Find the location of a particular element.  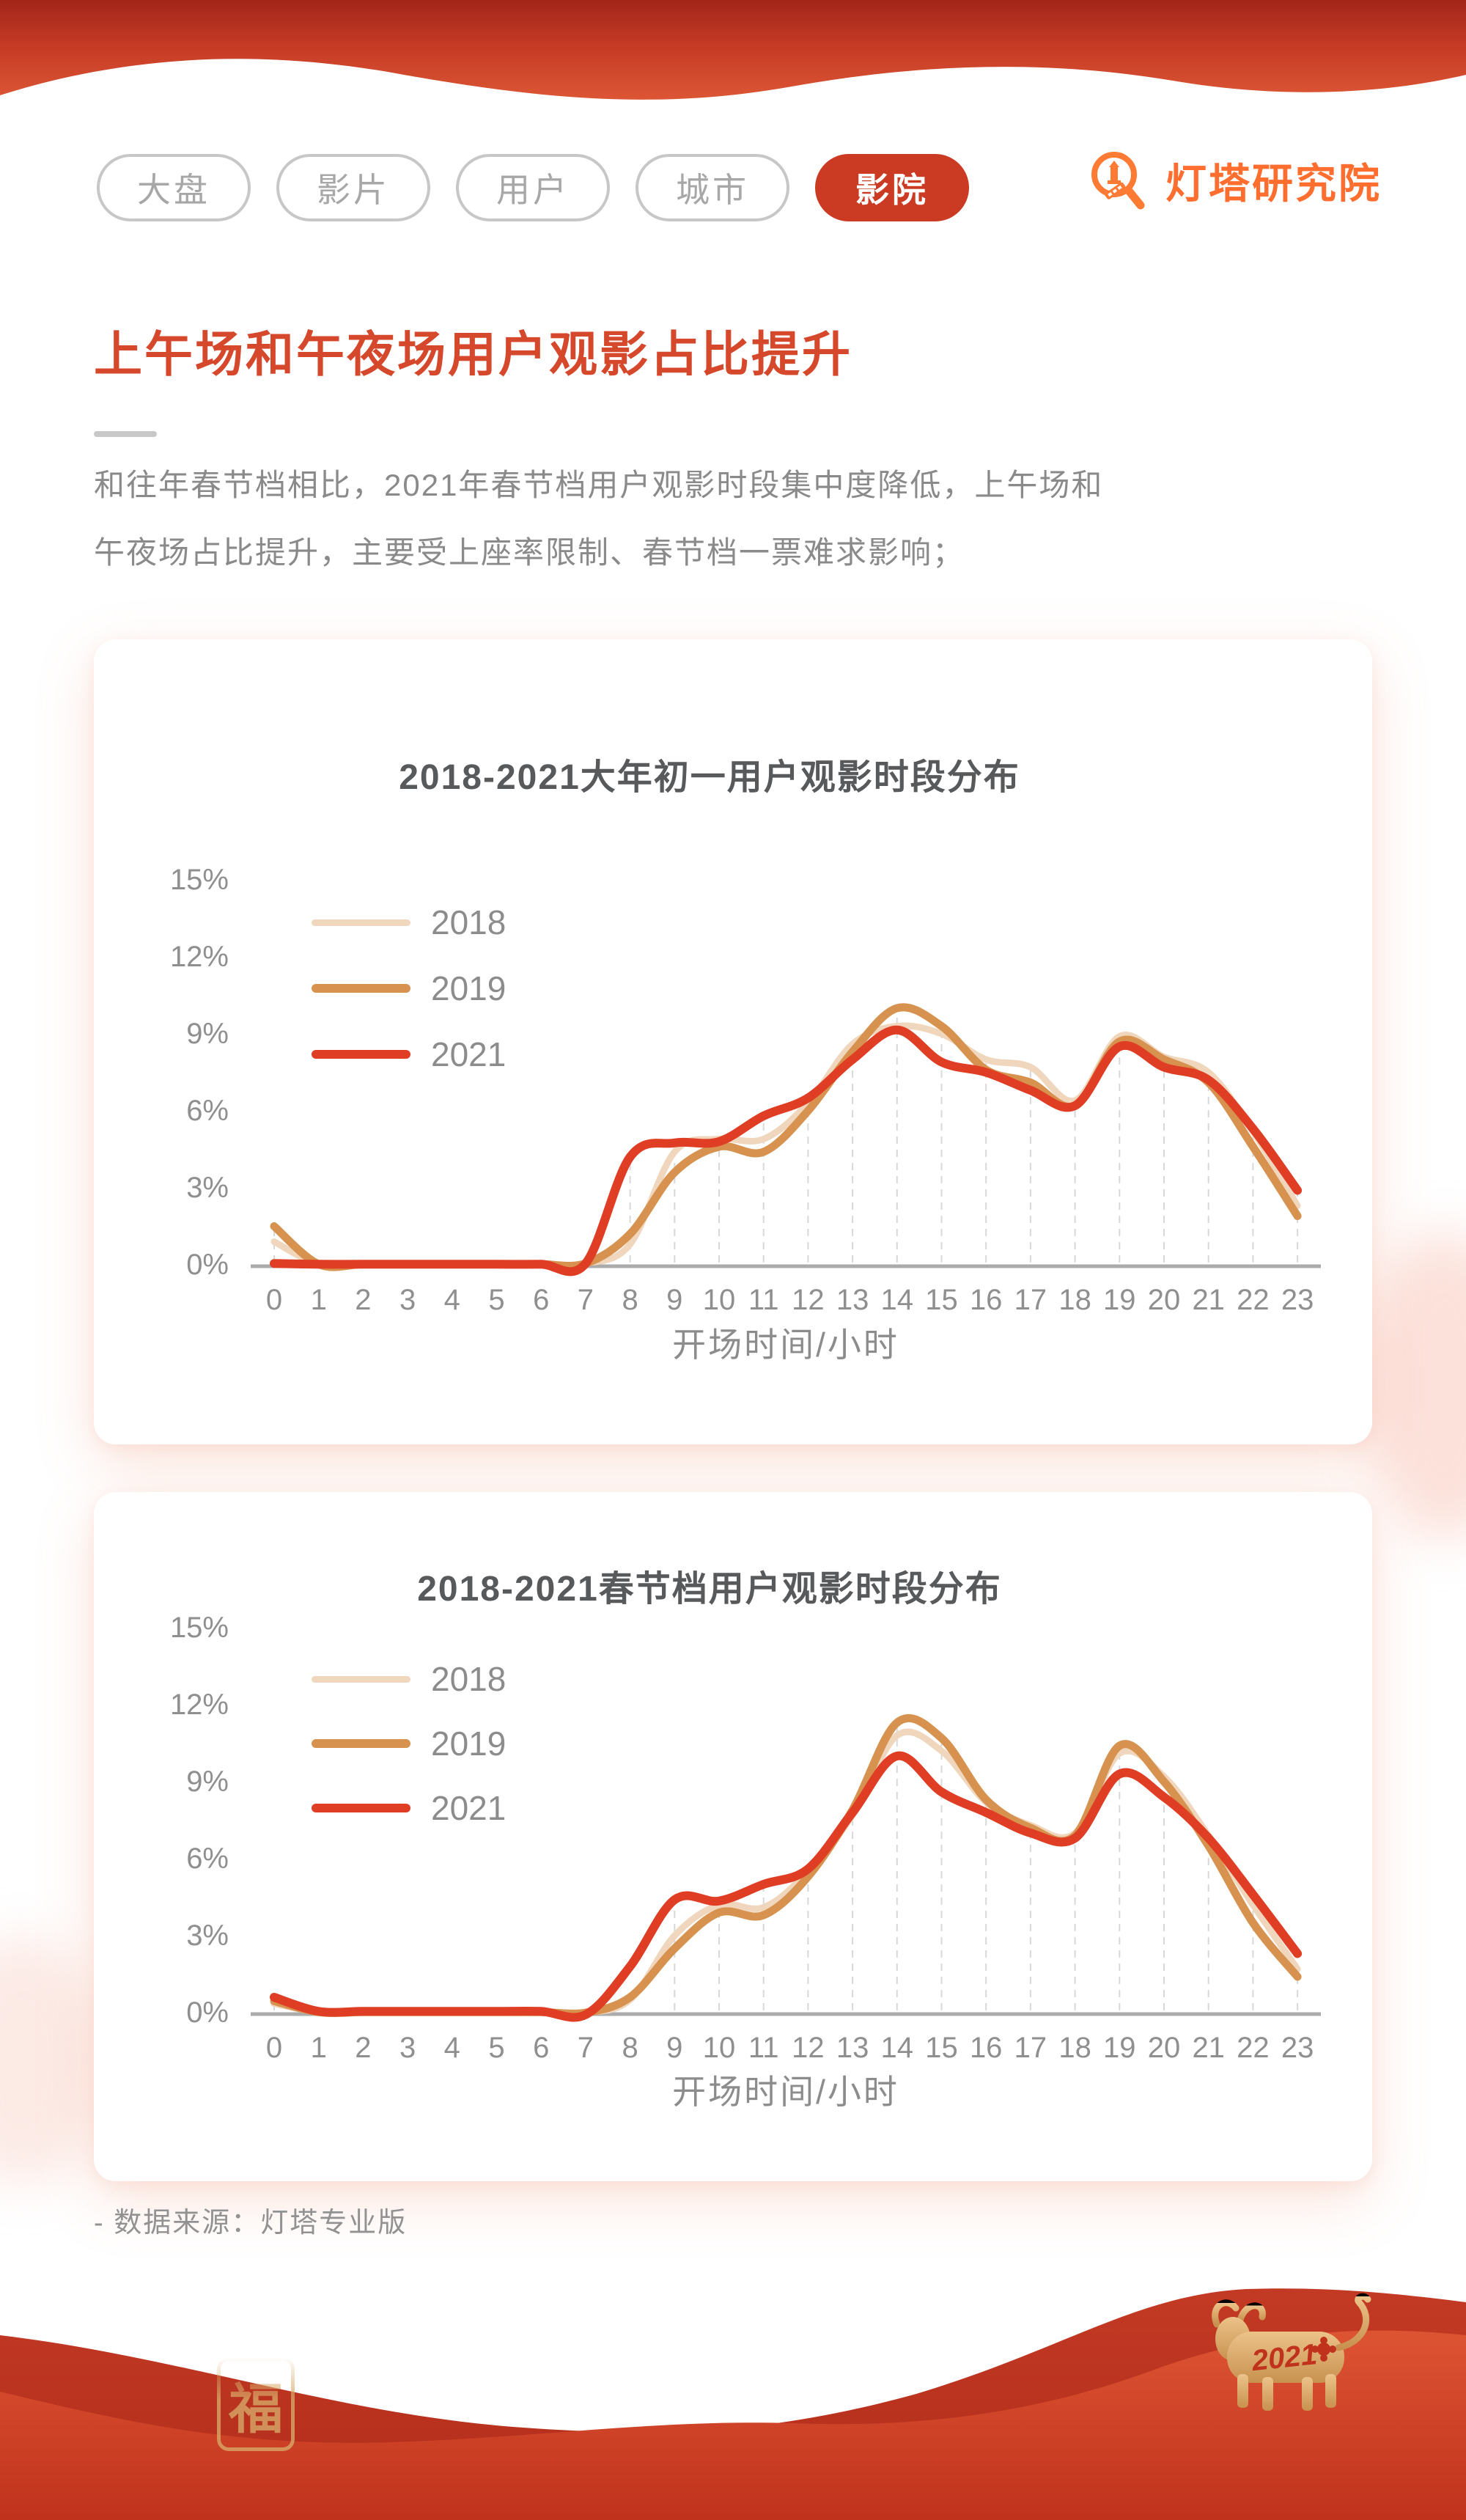

fu-seal-decor: 福 is located at coordinates (256, 2404).